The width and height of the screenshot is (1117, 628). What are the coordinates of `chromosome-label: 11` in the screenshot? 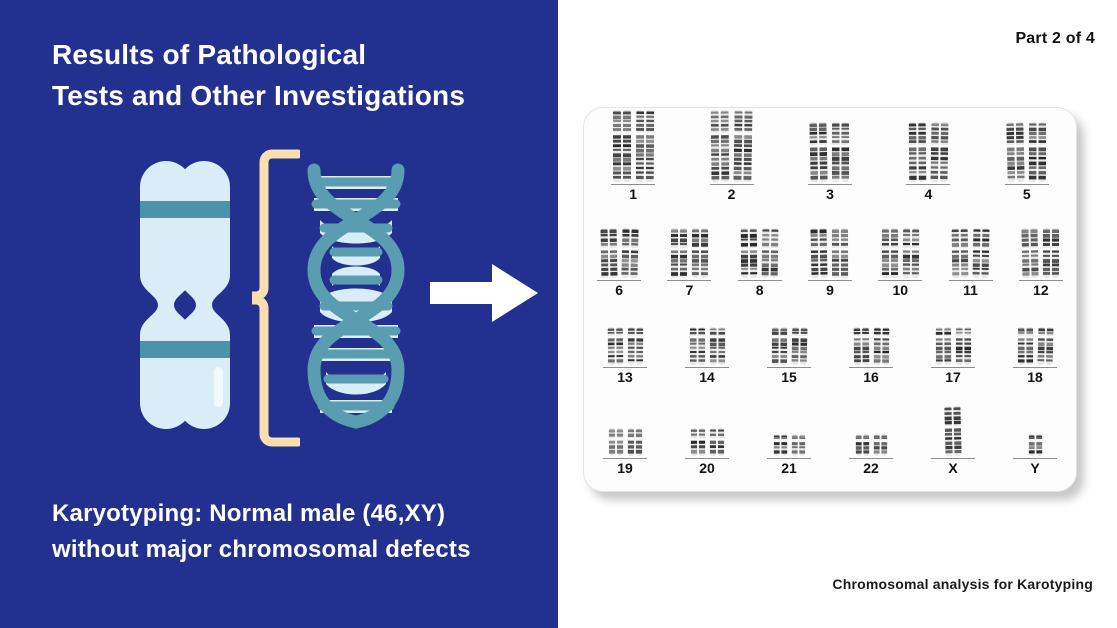 It's located at (970, 289).